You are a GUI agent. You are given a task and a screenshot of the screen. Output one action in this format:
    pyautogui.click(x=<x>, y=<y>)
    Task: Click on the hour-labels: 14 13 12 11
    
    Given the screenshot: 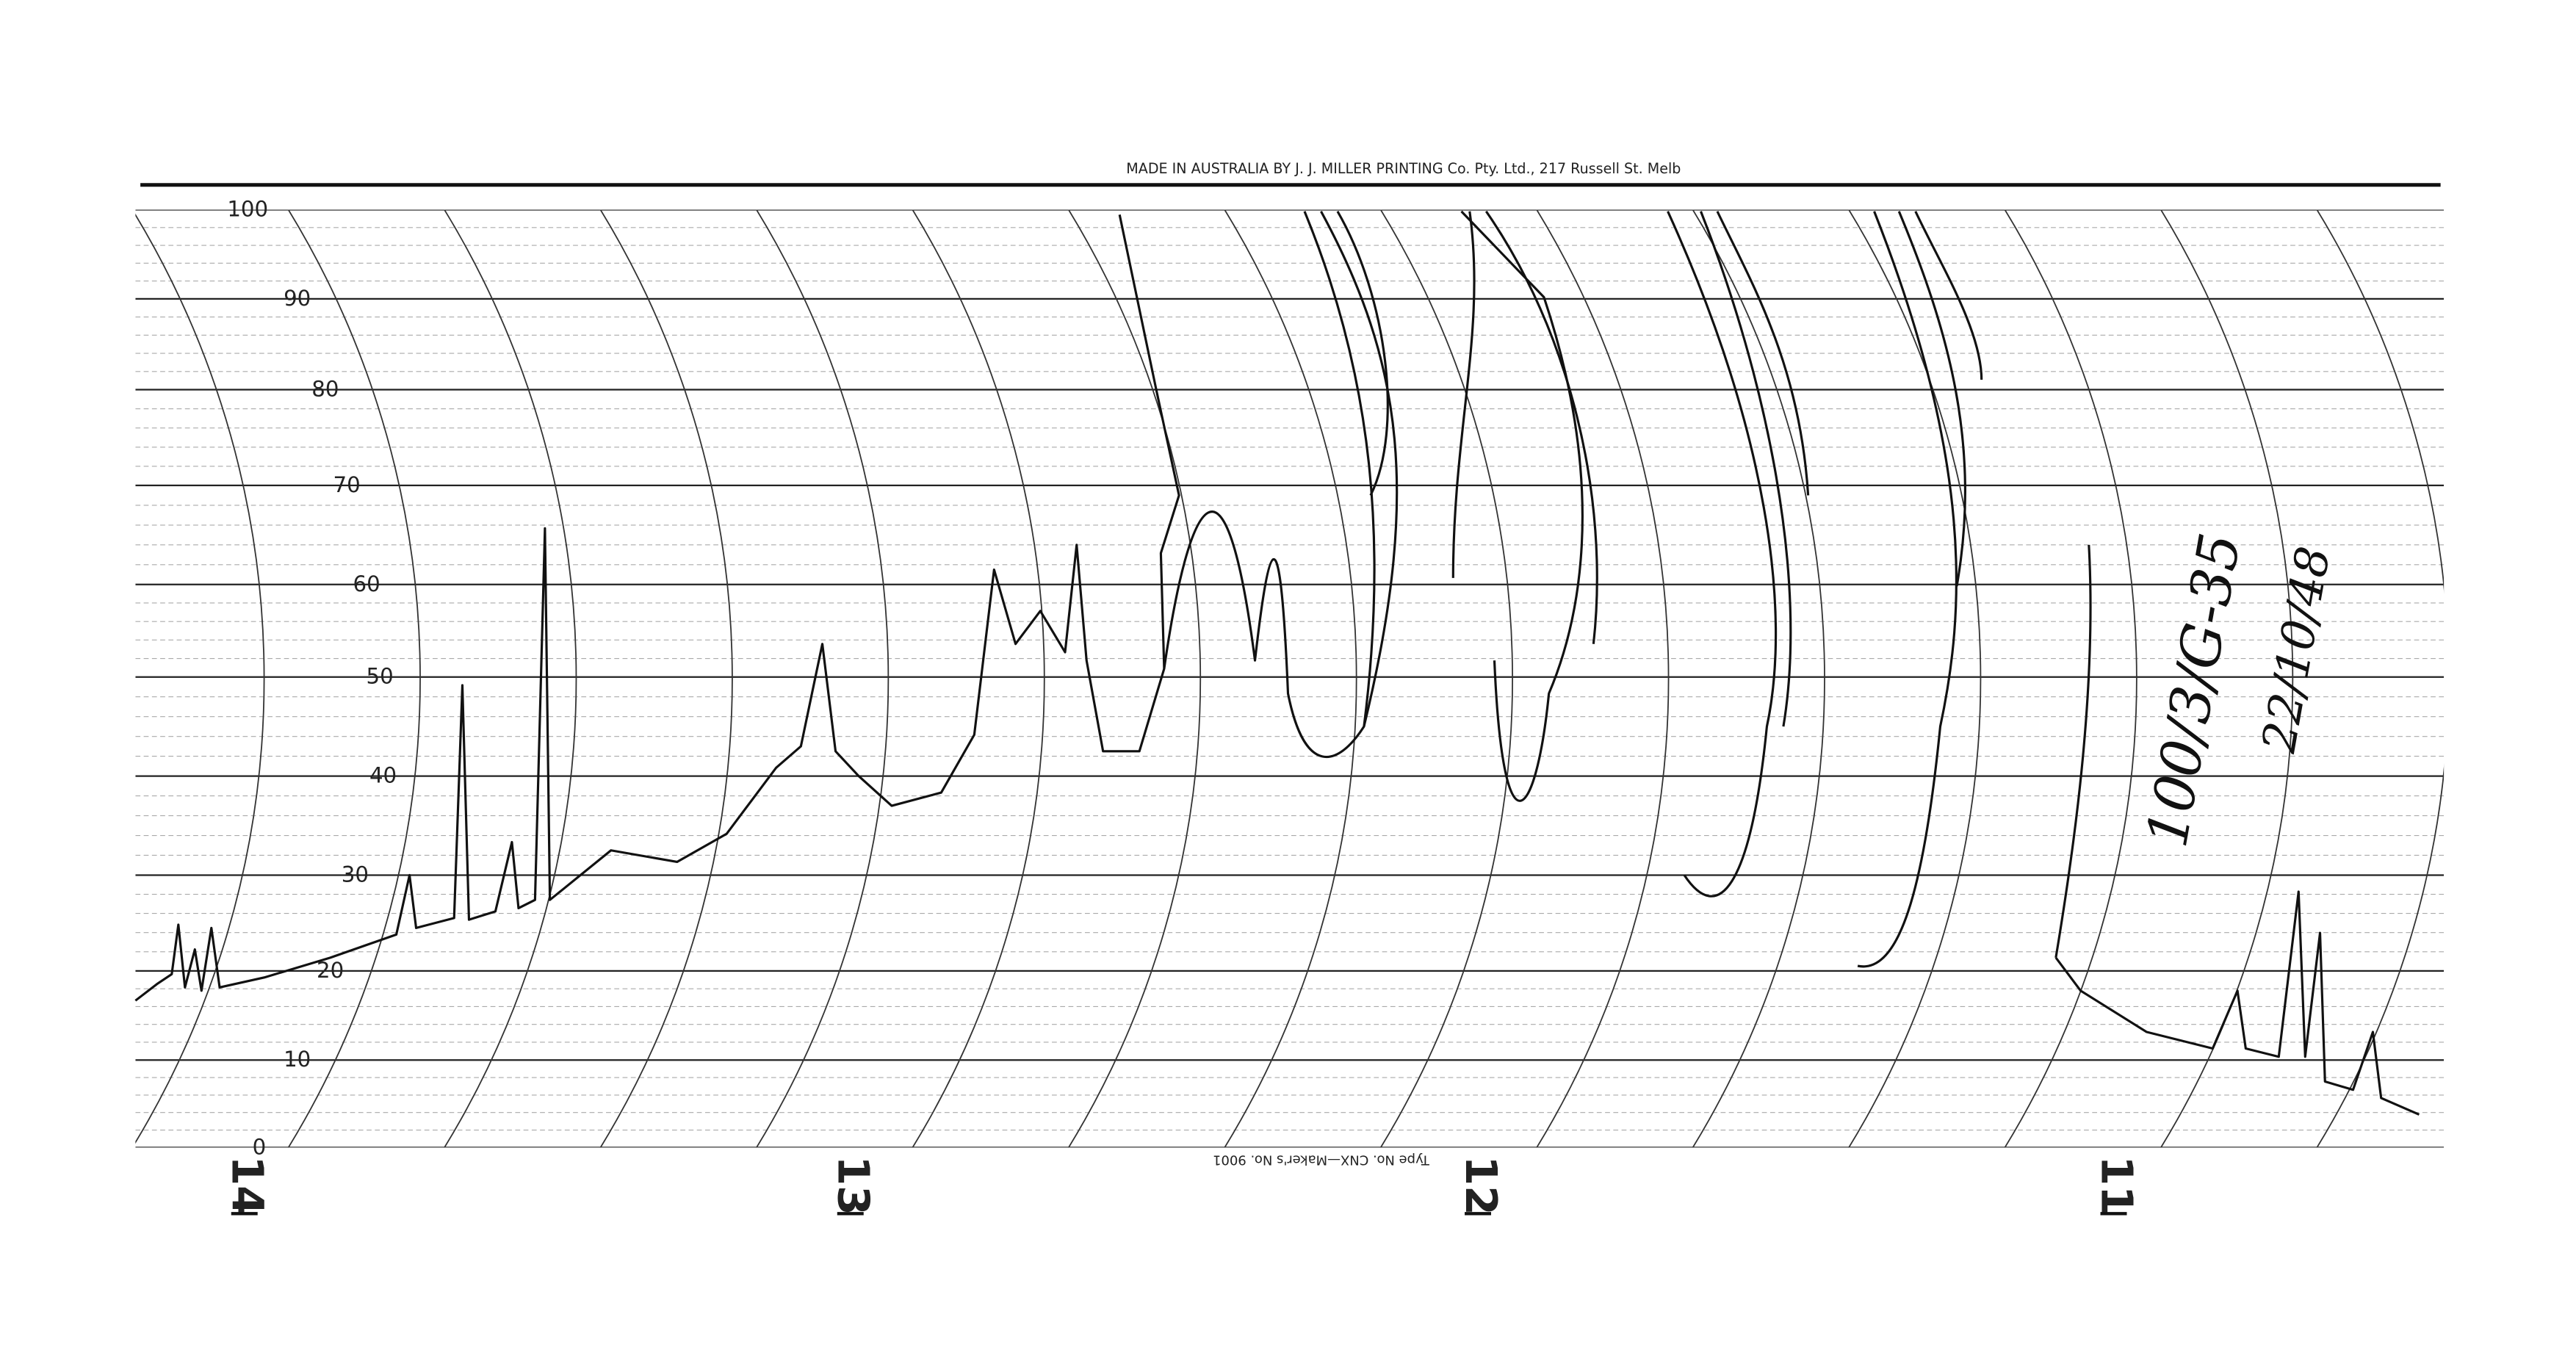 What is the action you would take?
    pyautogui.click(x=1182, y=1185)
    